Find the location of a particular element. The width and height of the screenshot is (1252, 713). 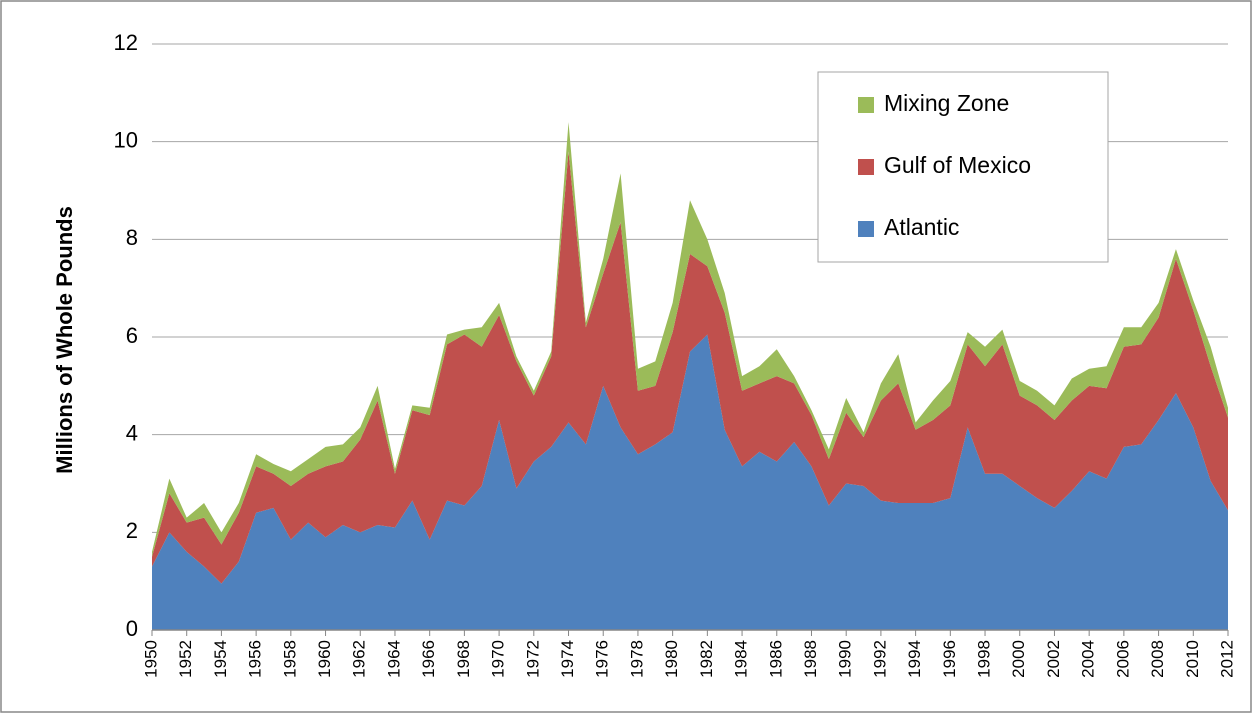

x-tick-label: 1996 is located at coordinates (949, 659).